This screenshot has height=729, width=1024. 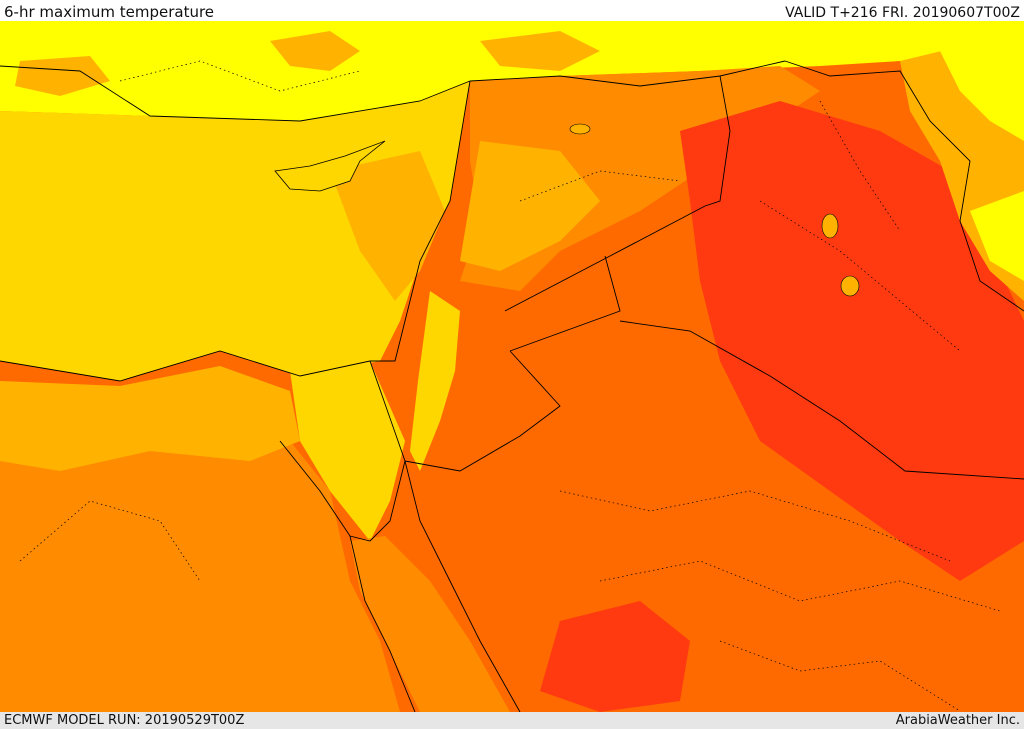 I want to click on coast-levant, so click(x=420, y=221).